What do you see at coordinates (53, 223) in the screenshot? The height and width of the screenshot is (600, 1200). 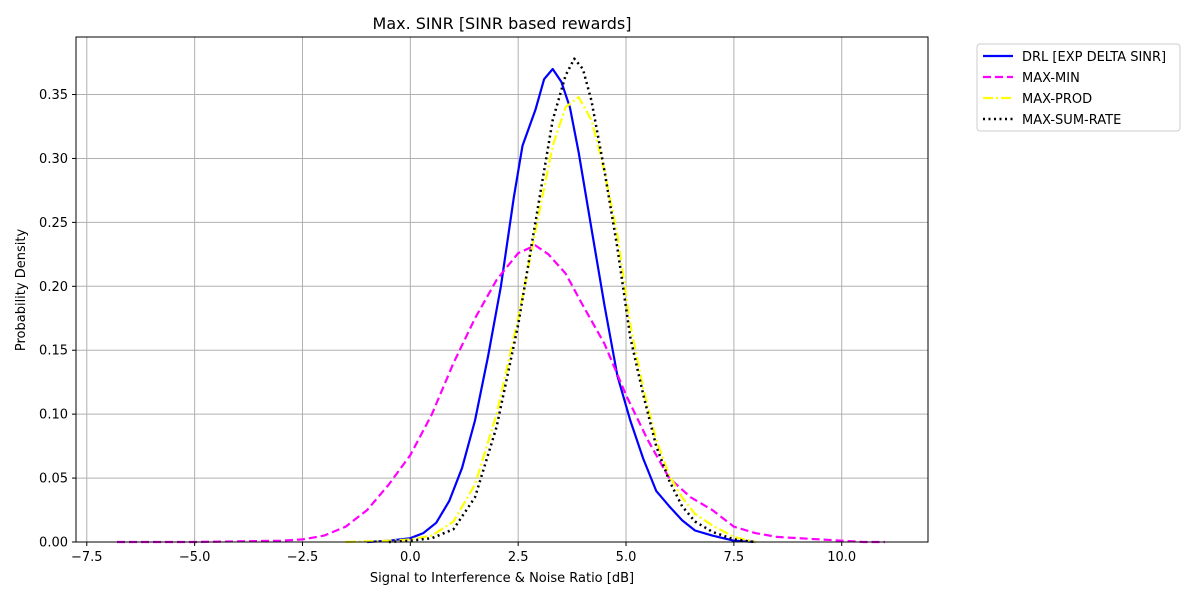 I see `y-tick-label: 0.25` at bounding box center [53, 223].